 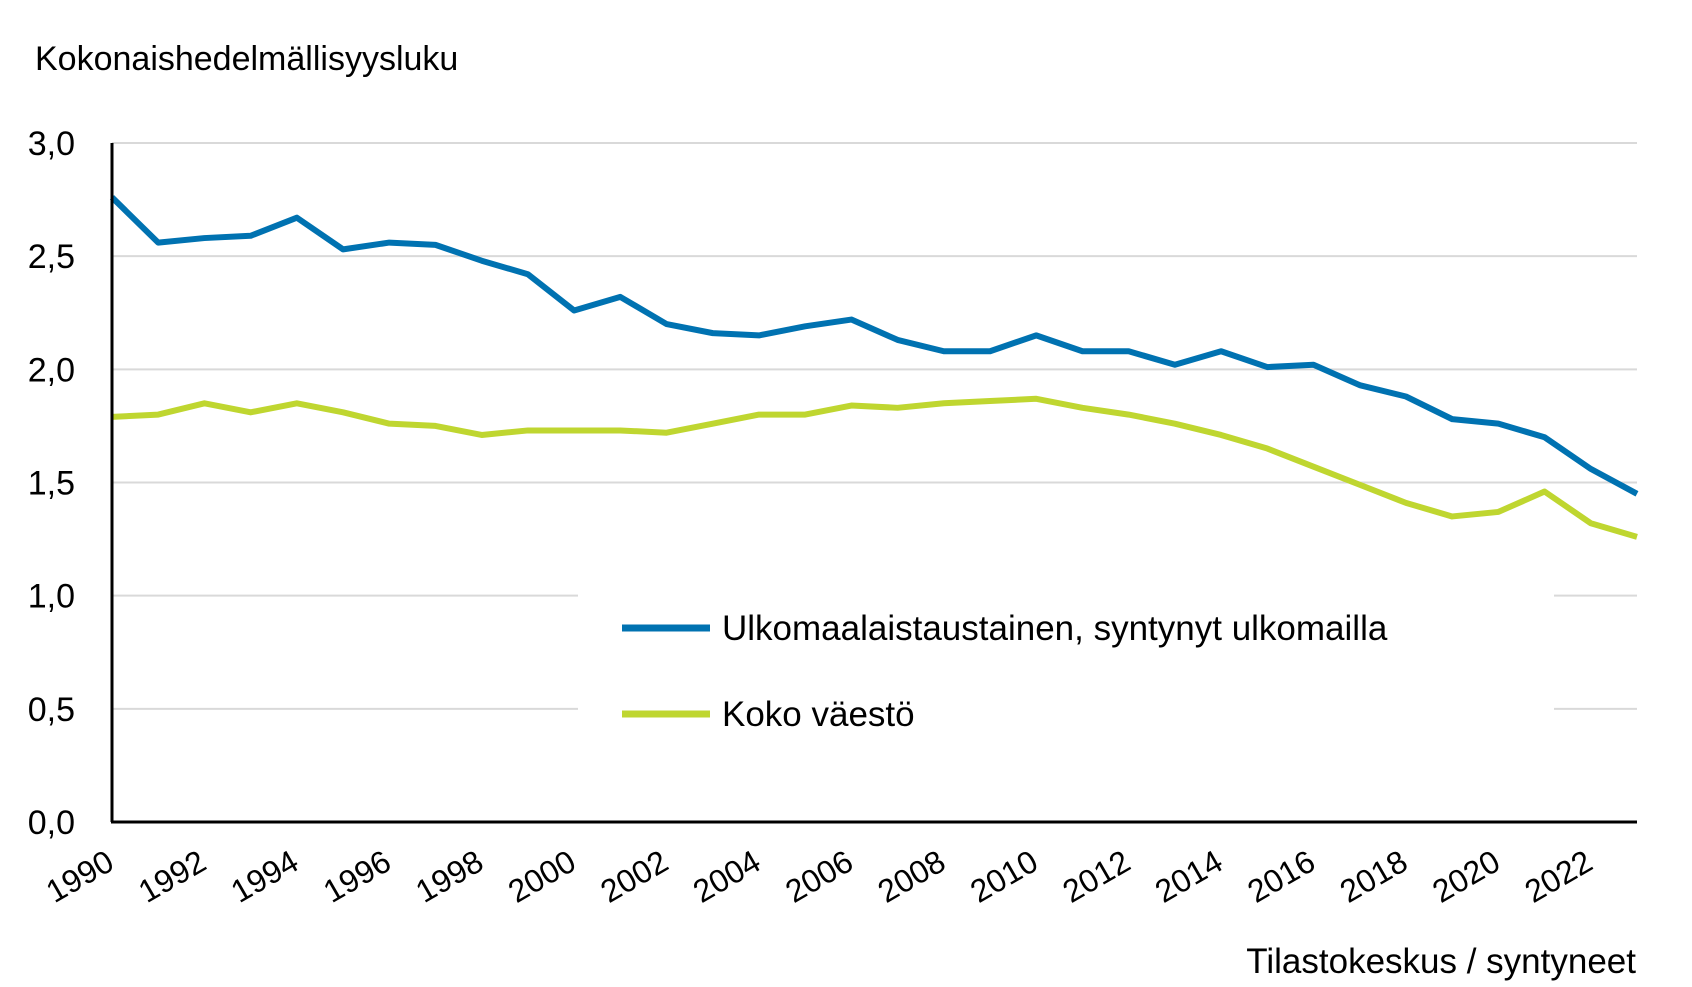 I want to click on x-tick-label: 2000, so click(x=542, y=876).